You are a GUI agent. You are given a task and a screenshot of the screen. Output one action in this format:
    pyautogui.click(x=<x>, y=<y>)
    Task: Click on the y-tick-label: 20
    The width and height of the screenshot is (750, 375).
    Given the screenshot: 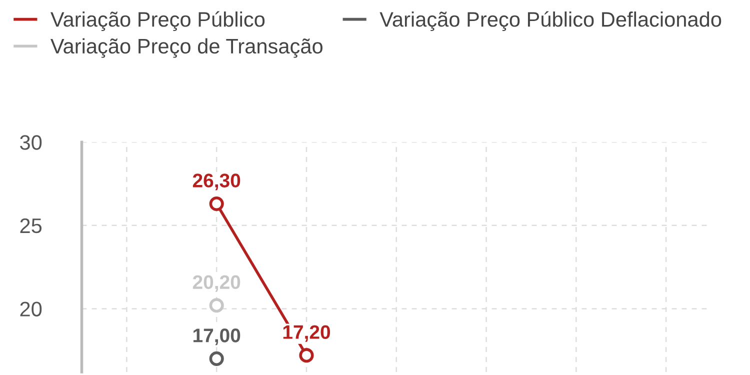 What is the action you would take?
    pyautogui.click(x=31, y=309)
    